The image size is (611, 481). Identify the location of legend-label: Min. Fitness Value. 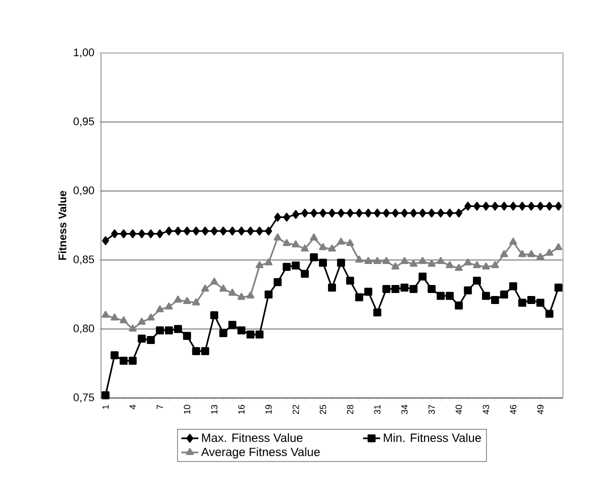
(432, 437).